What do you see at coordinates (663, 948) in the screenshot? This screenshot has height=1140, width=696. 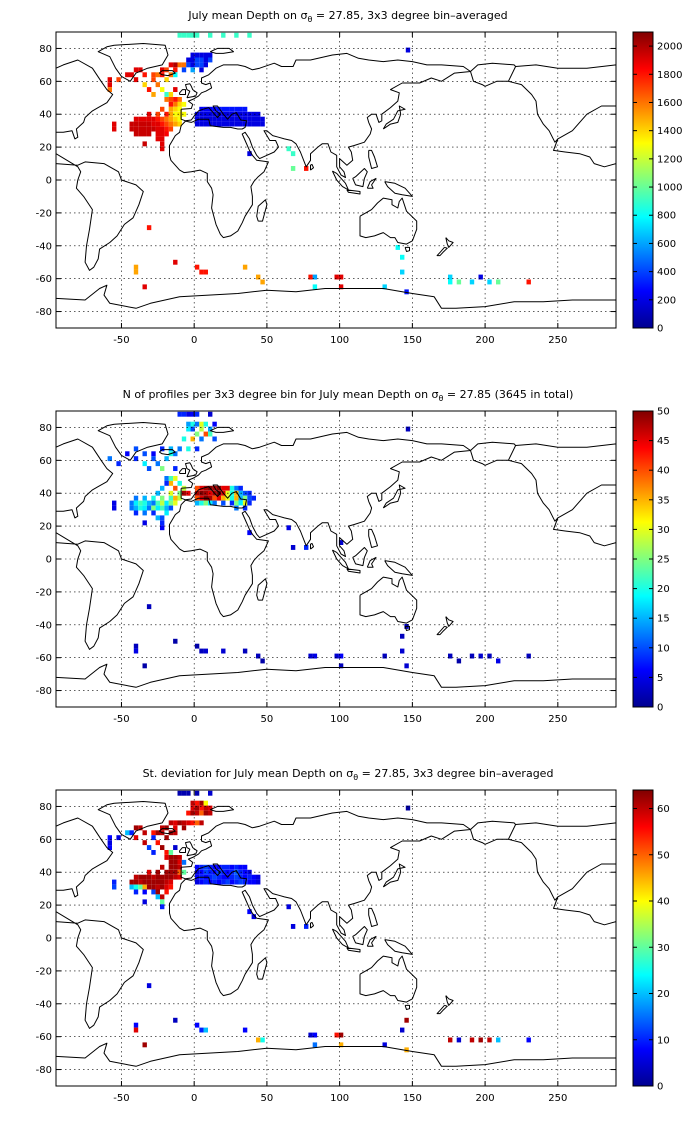 I see `colorbar-tick-label: 30` at bounding box center [663, 948].